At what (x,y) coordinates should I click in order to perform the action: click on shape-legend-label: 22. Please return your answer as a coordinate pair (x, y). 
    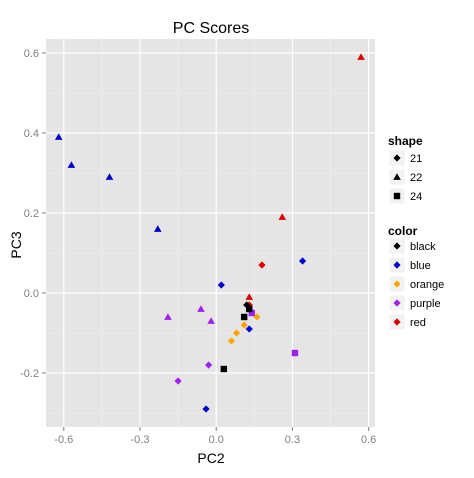
    Looking at the image, I should click on (416, 178).